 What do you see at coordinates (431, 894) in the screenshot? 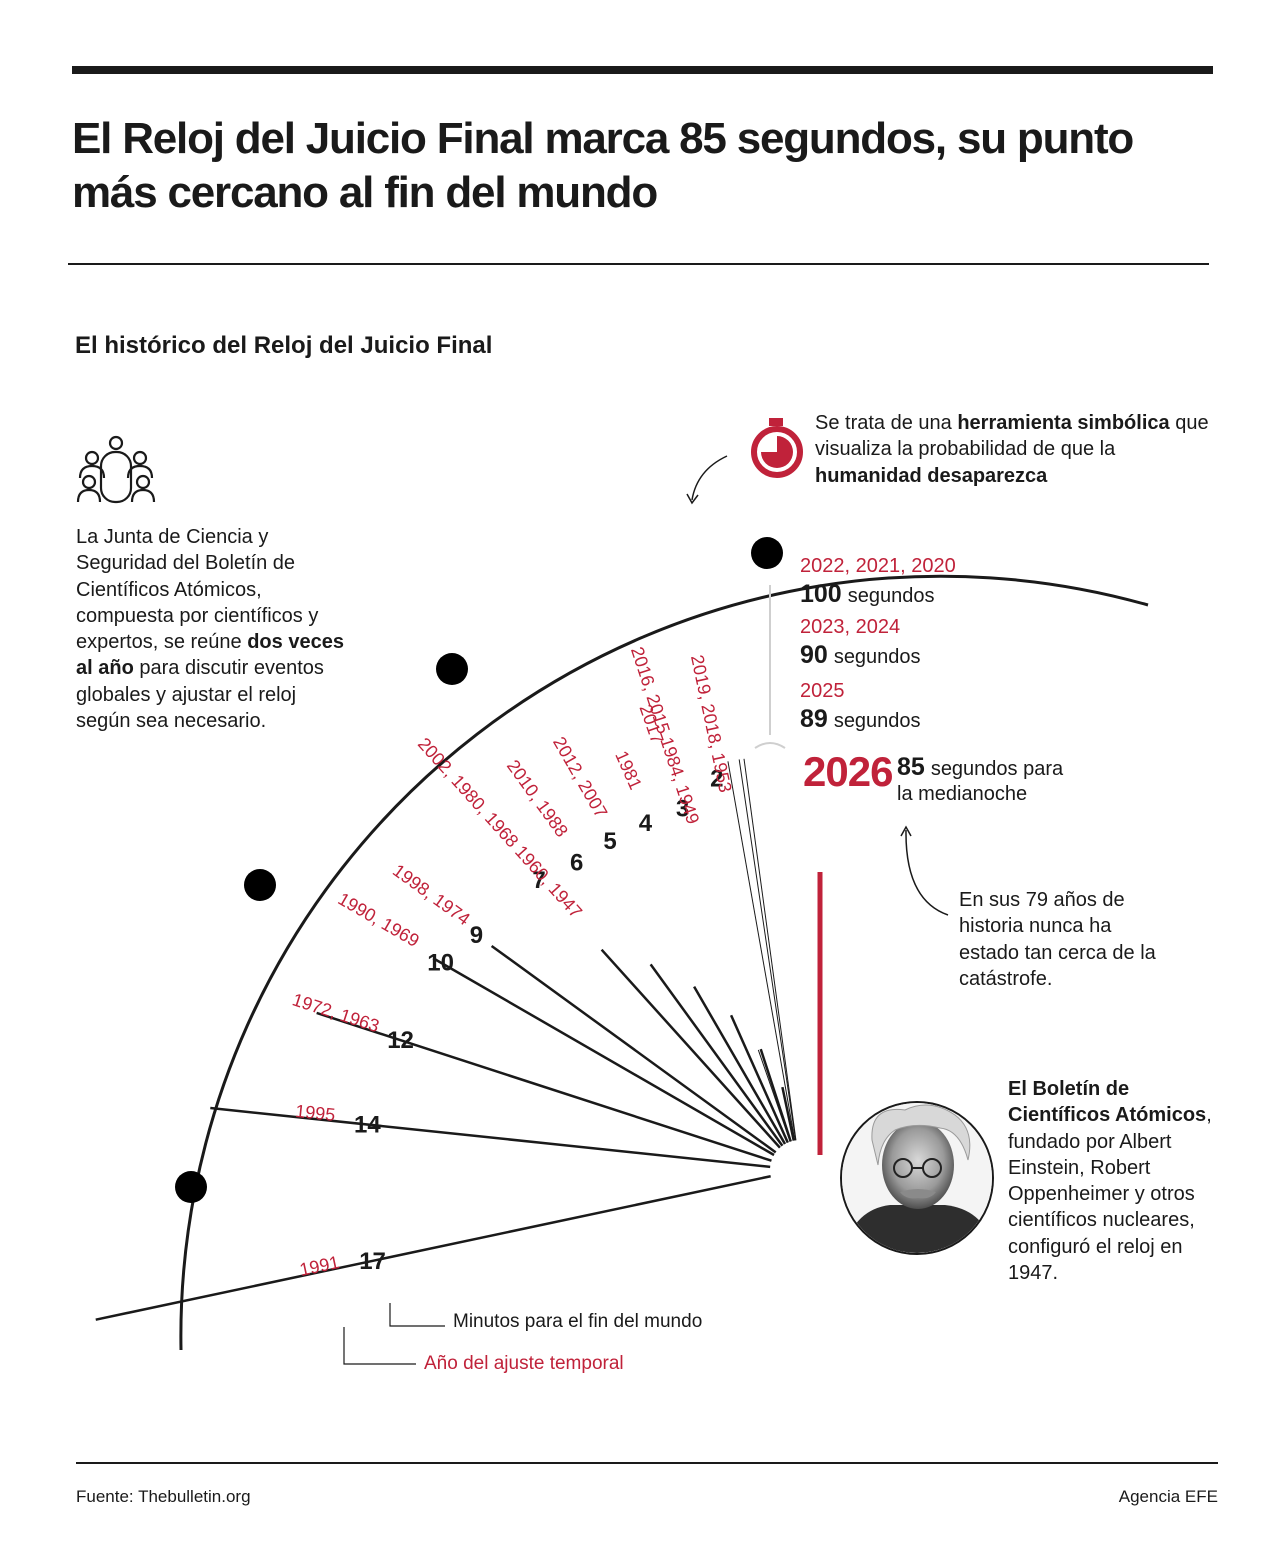
I see `year-label: 1998, 1974` at bounding box center [431, 894].